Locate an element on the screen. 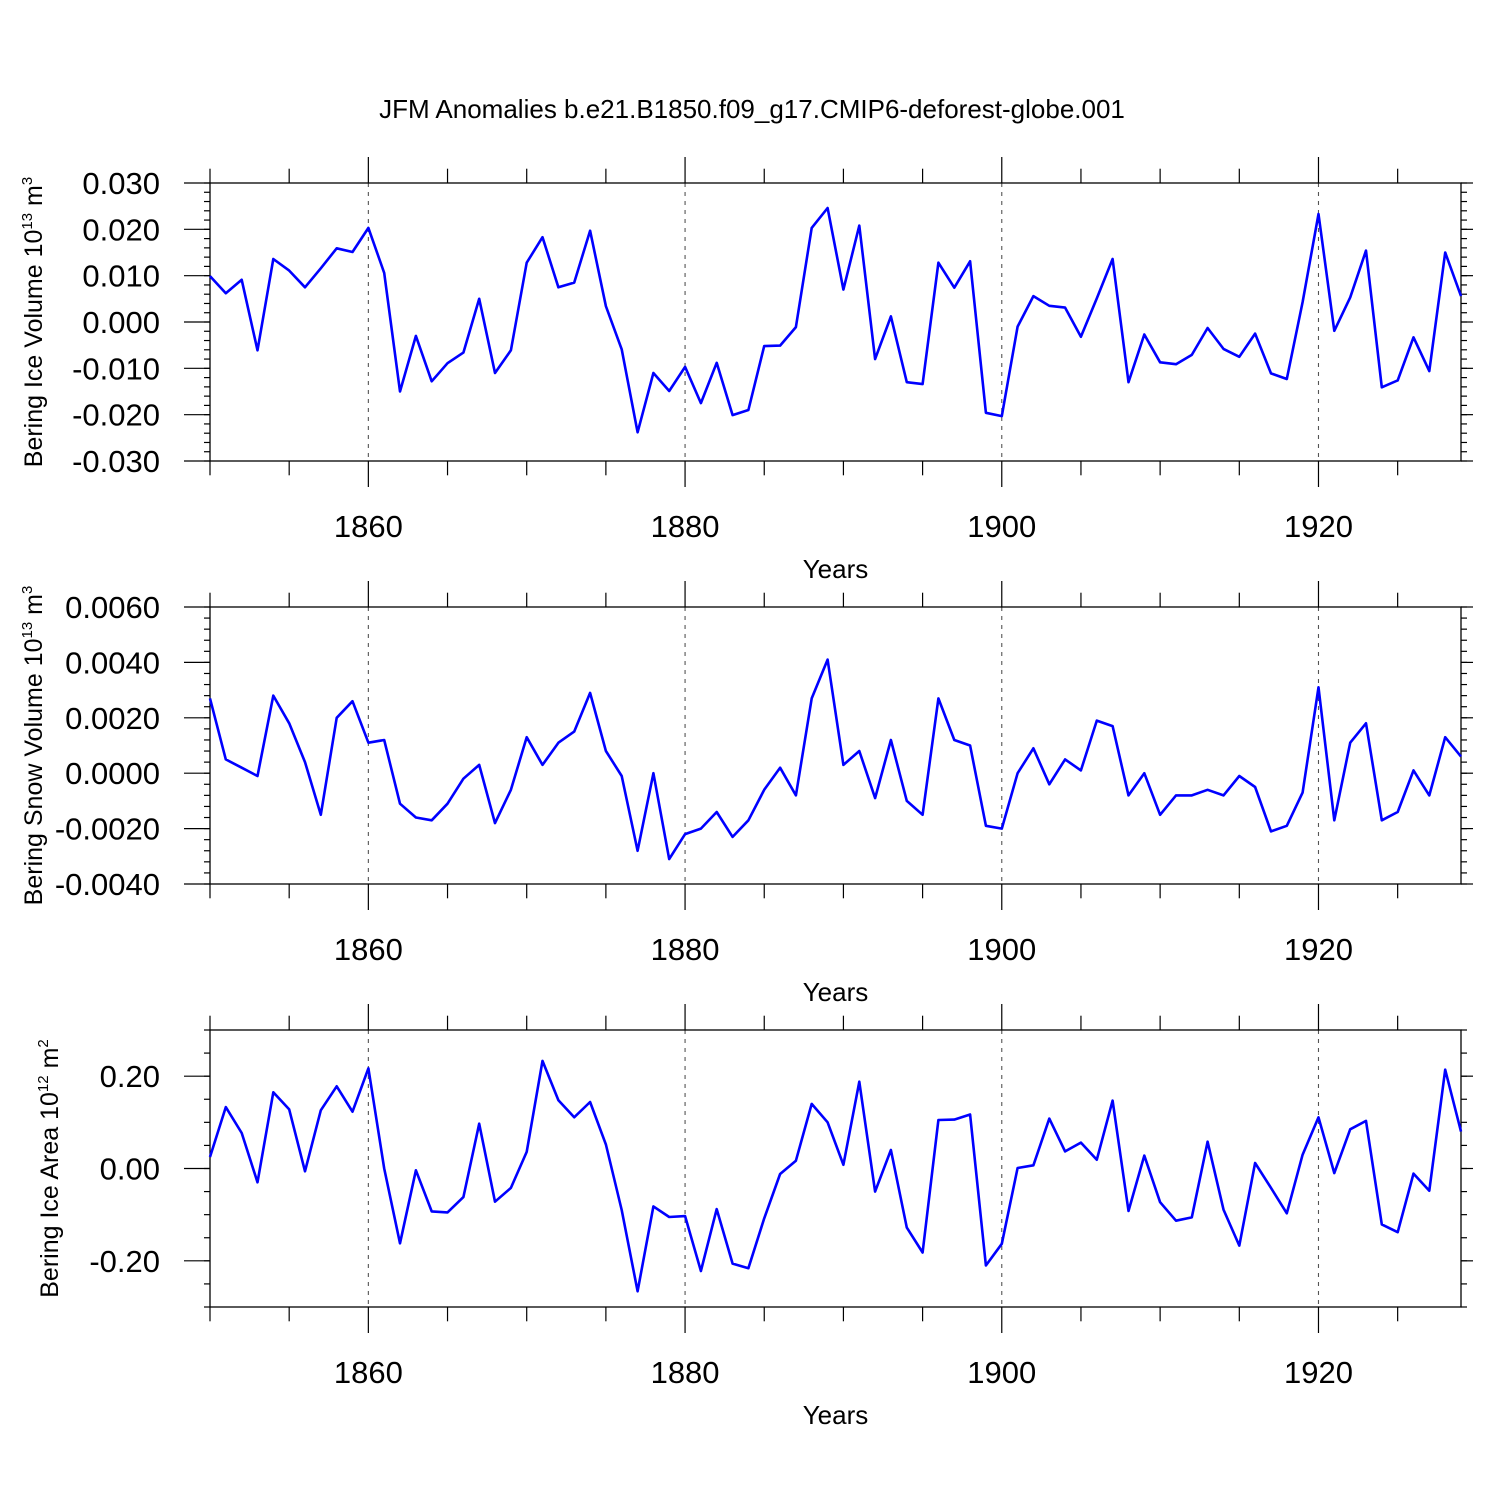 The width and height of the screenshot is (1500, 1500). y-axis-label: Bering Ice Volume 1013 m3 is located at coordinates (33, 322).